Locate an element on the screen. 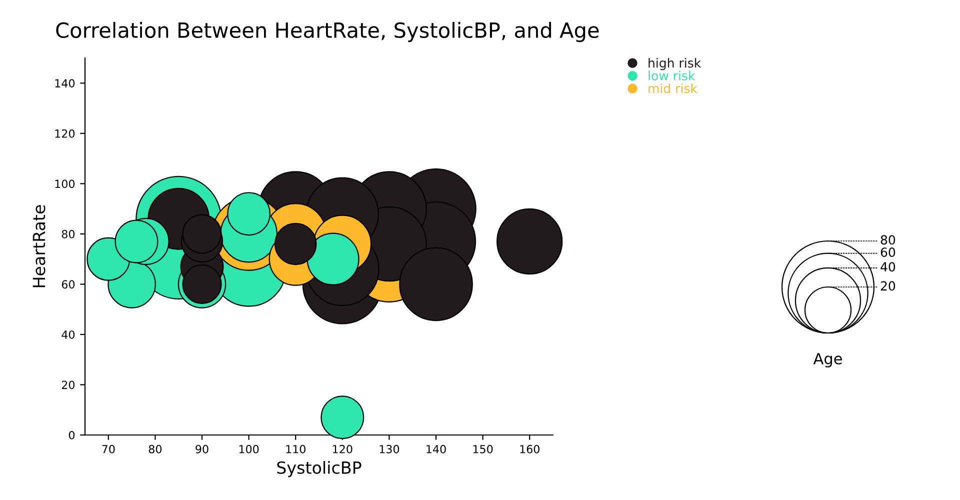 Image resolution: width=960 pixels, height=500 pixels. legend-label: 20 is located at coordinates (888, 286).